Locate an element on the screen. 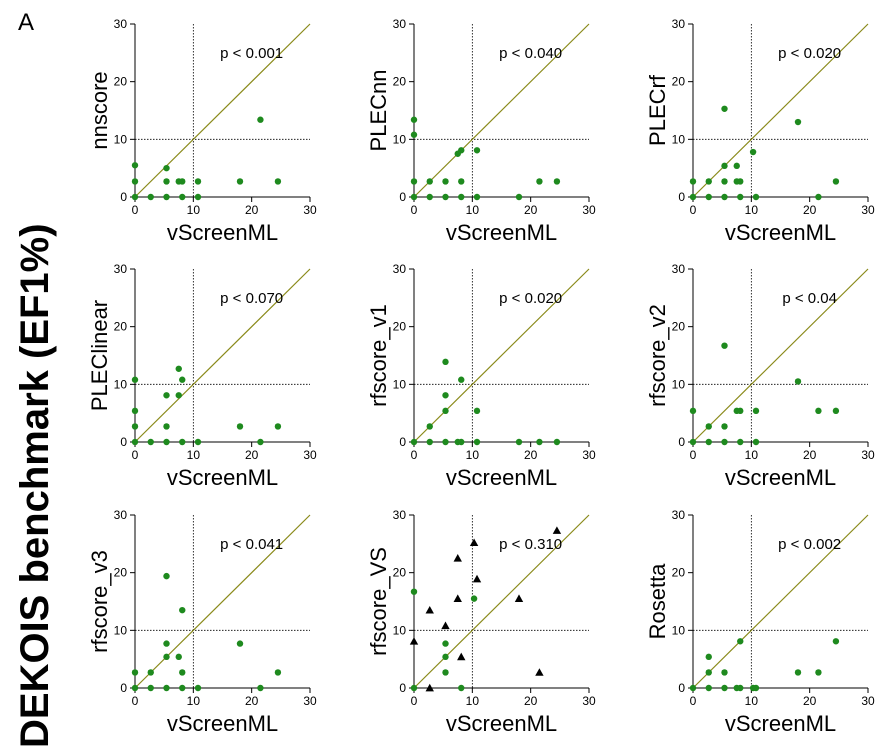  figure-y-title: DEKOIS benchmark (EF1%) is located at coordinates (35, 485).